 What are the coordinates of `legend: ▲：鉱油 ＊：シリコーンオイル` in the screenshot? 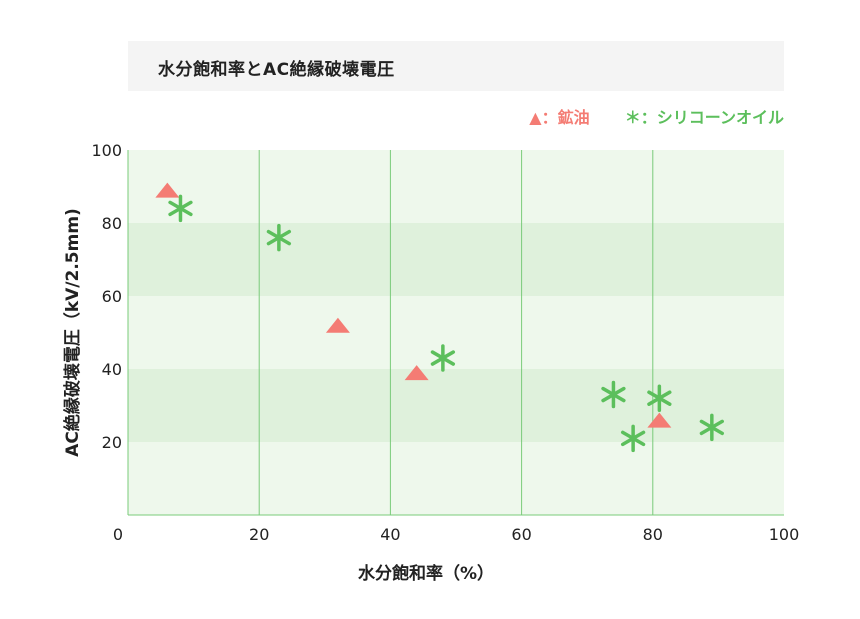 It's located at (656, 116).